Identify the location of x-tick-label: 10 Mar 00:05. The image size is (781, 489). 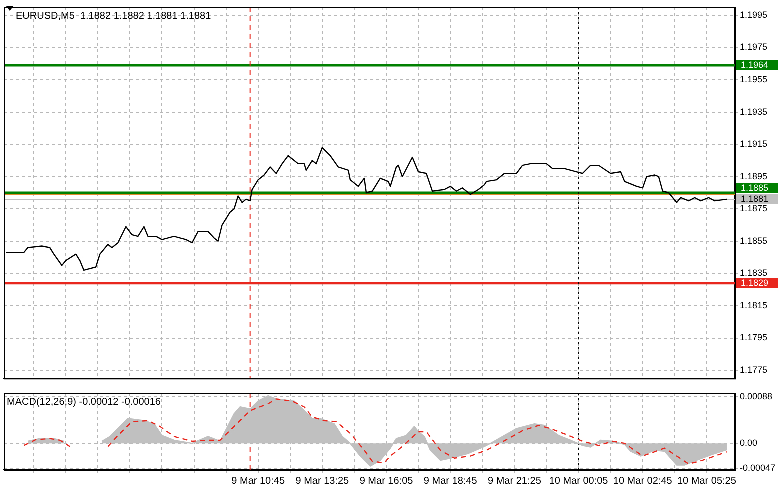
(579, 481).